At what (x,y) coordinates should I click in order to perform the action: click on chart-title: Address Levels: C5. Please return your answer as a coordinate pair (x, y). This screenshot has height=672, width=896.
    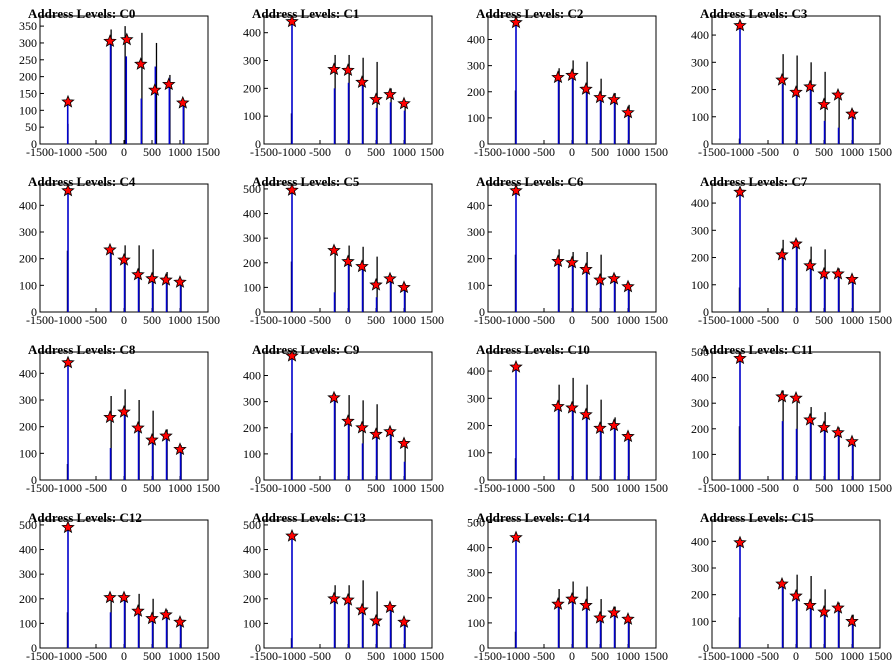
    Looking at the image, I should click on (306, 181).